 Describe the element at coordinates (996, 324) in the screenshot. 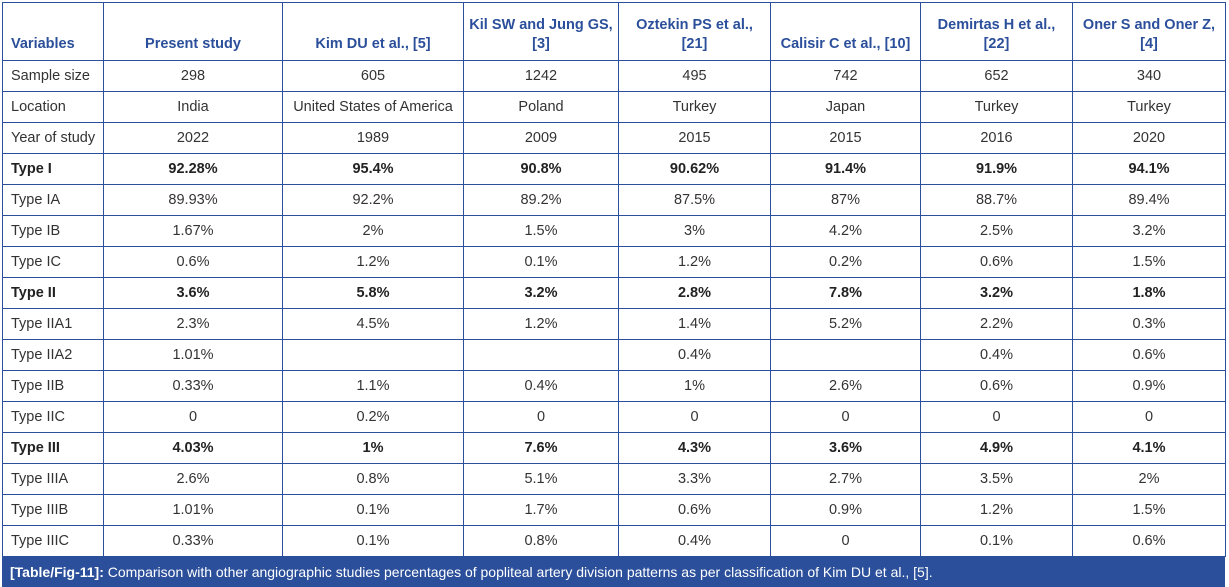

I see `table-cell: 2.2%` at that location.